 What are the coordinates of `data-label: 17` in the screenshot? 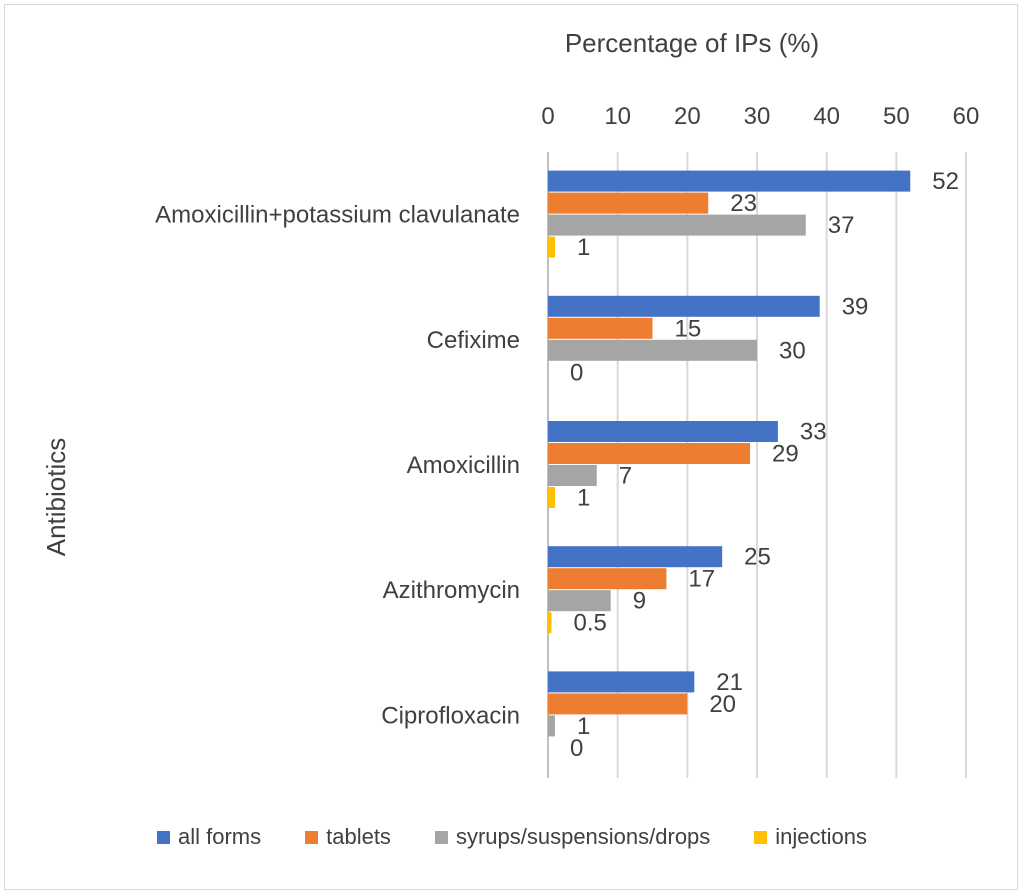 It's located at (701, 579).